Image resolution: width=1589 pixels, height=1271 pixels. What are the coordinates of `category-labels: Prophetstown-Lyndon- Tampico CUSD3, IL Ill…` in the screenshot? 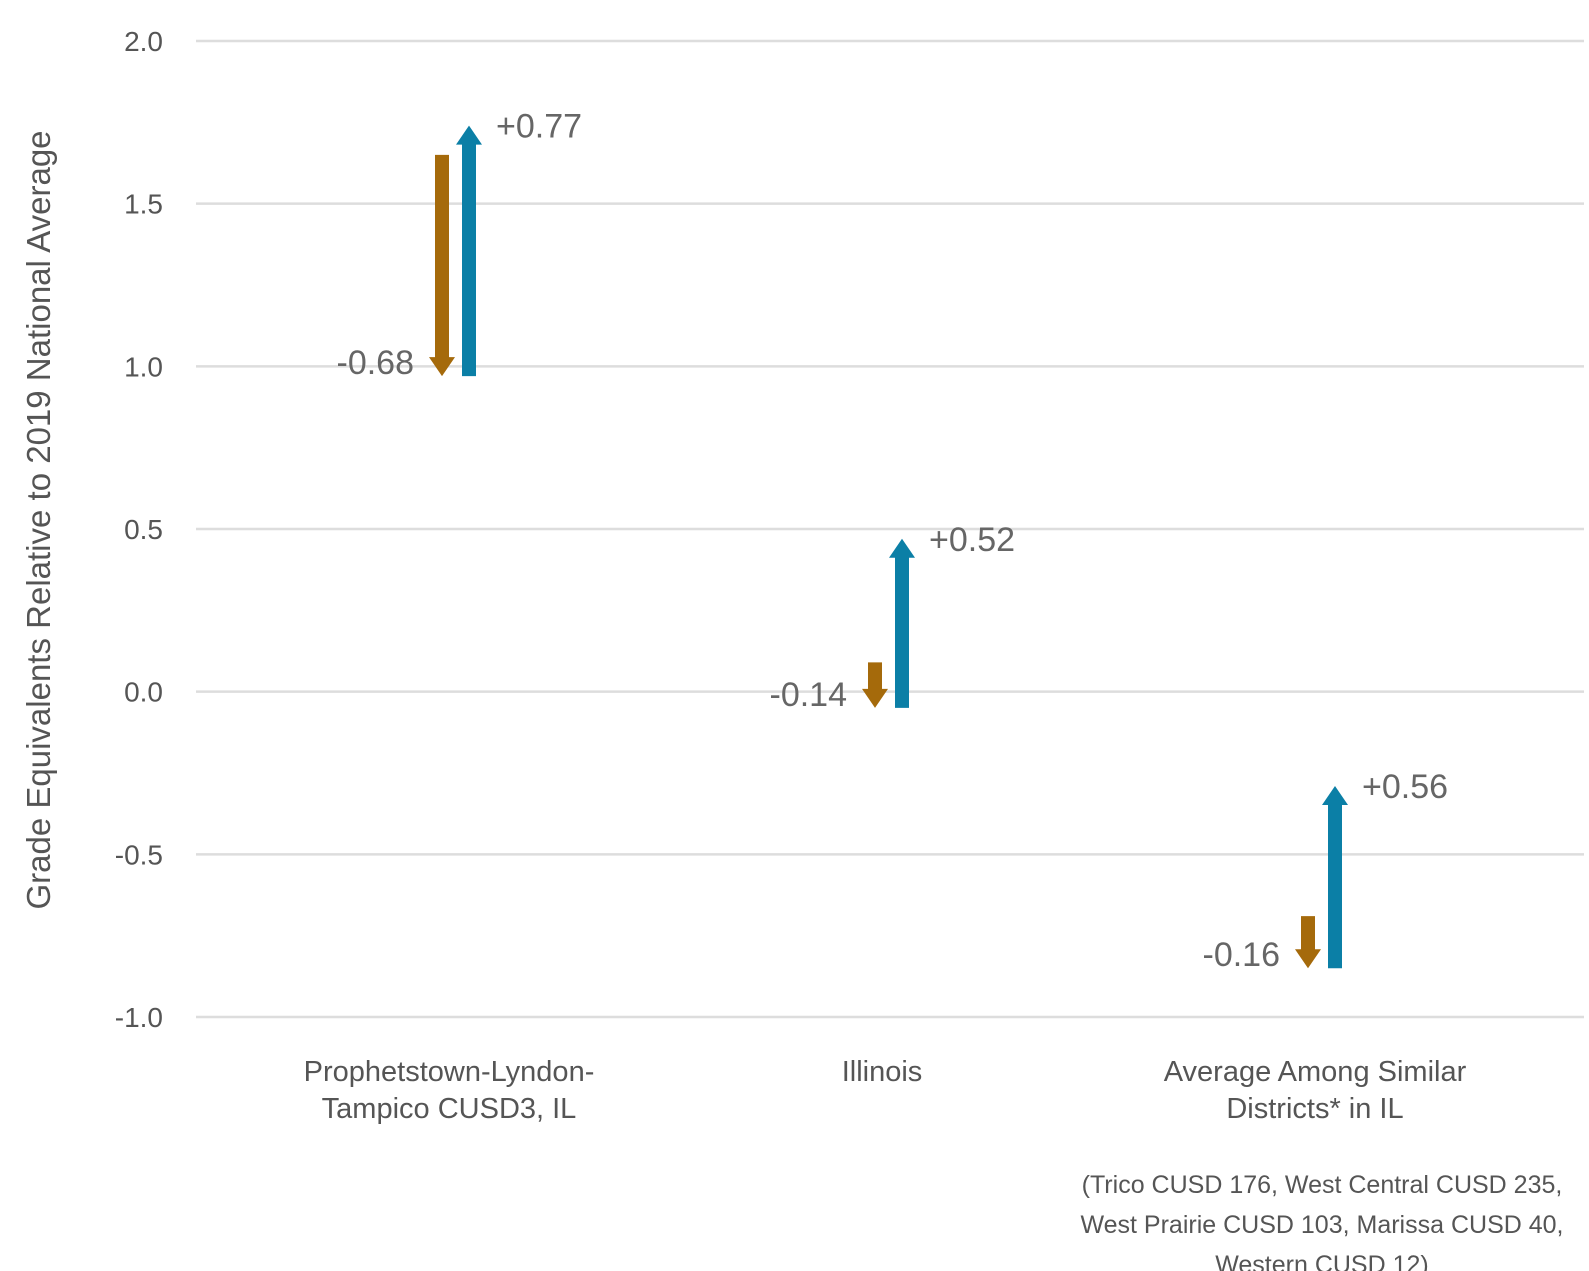 It's located at (885, 1090).